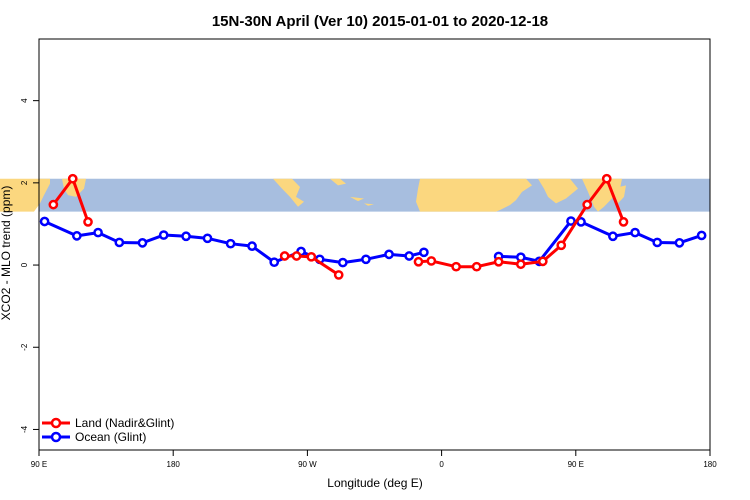  What do you see at coordinates (307, 464) in the screenshot?
I see `x-tick-label-2: 90 W` at bounding box center [307, 464].